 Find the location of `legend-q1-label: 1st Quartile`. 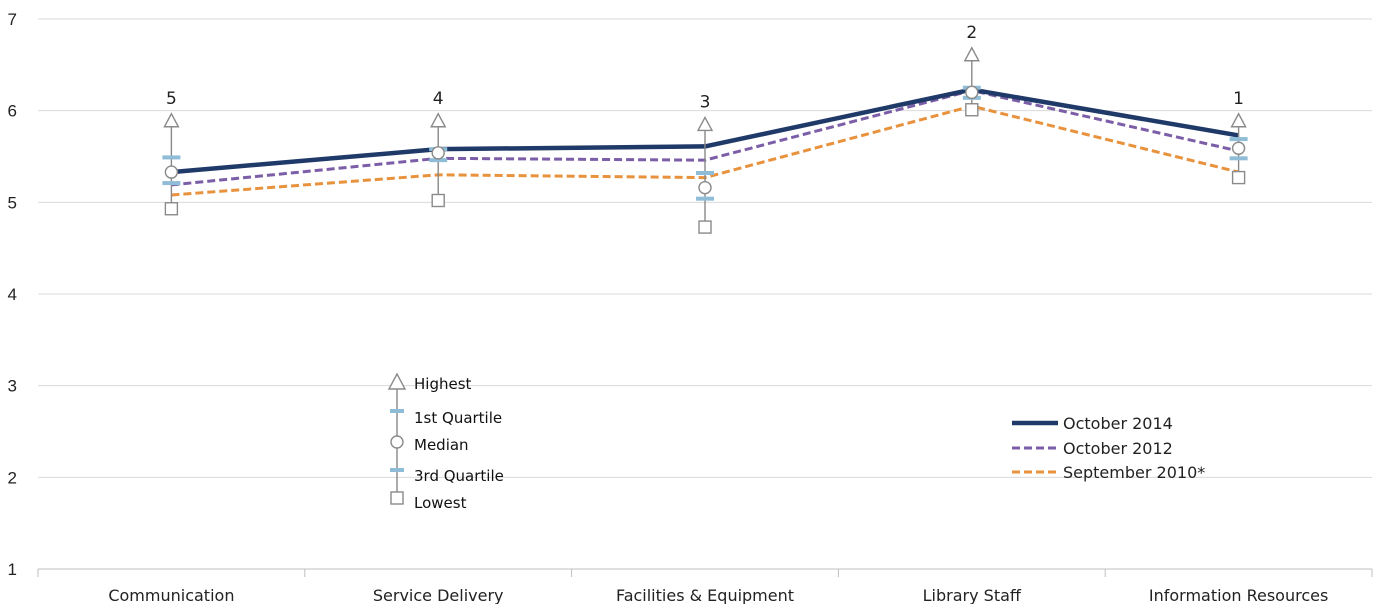

legend-q1-label: 1st Quartile is located at coordinates (458, 418).